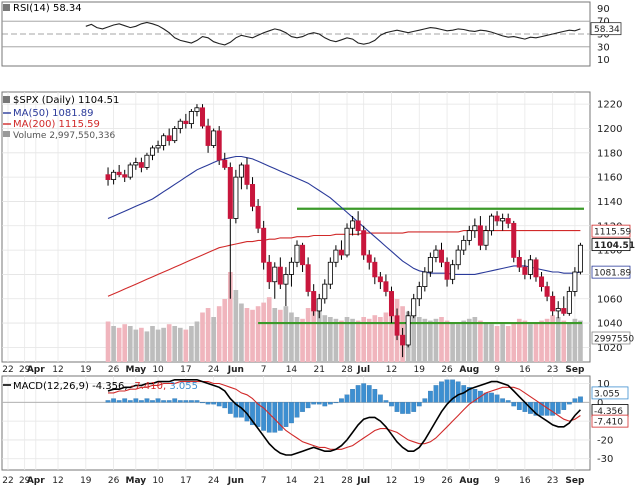  What do you see at coordinates (319, 481) in the screenshot?
I see `macd-x-label: 21` at bounding box center [319, 481].